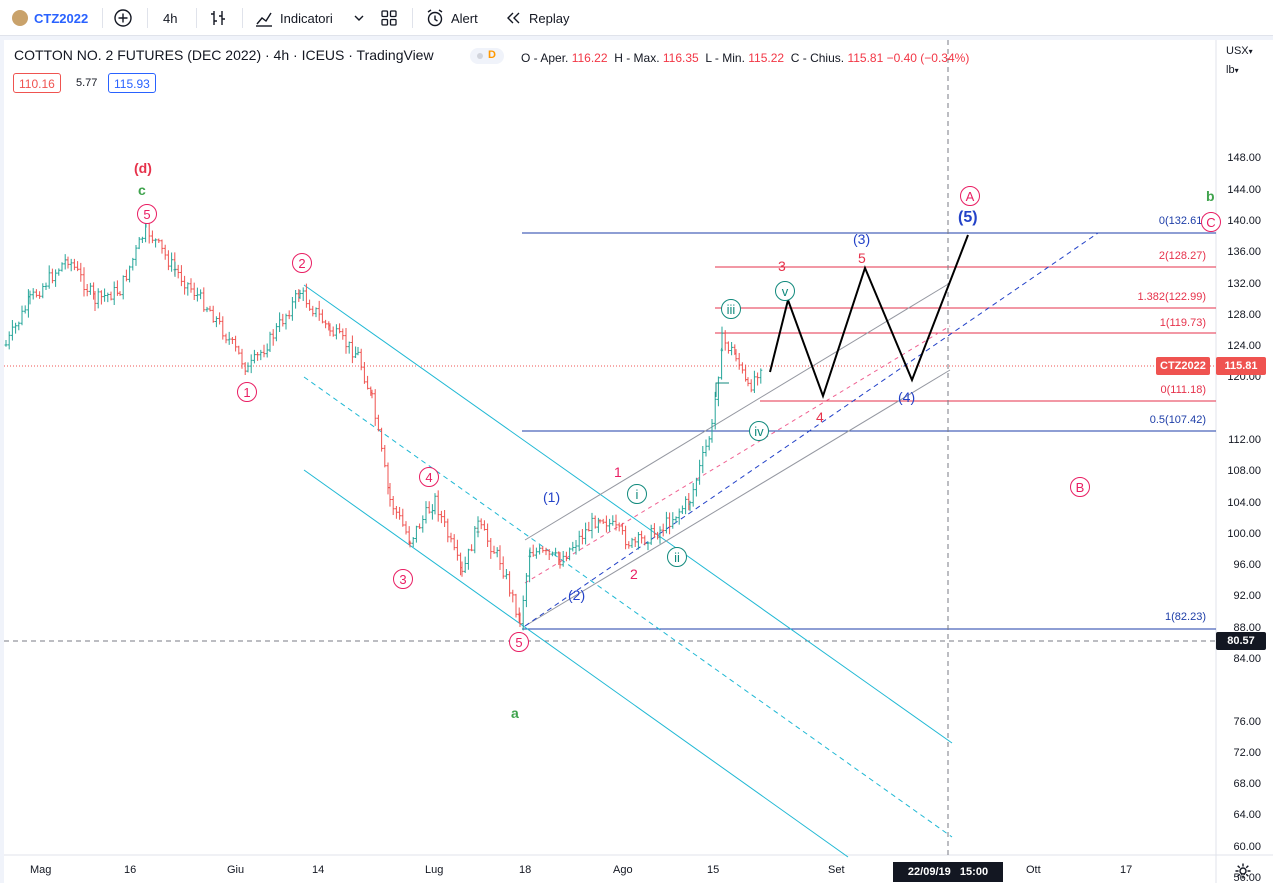 This screenshot has width=1273, height=885. Describe the element at coordinates (1247, 877) in the screenshot. I see `price-tick-label: 56.00` at that location.